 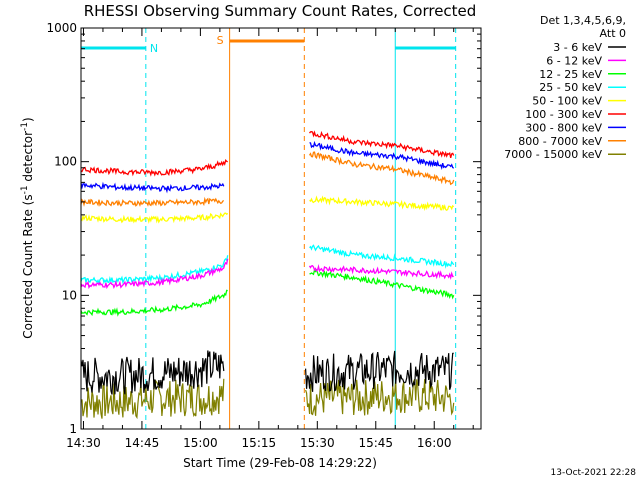 I want to click on legend-label: 50 - 100 keV, so click(x=567, y=101).